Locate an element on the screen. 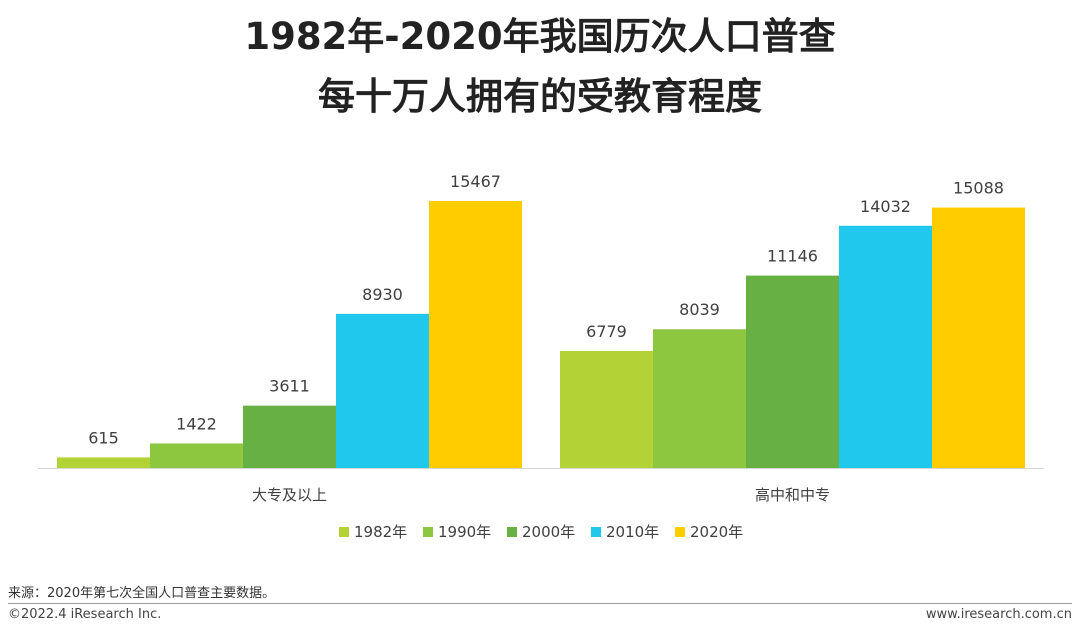 The width and height of the screenshot is (1080, 638). legend-label: 2020年 is located at coordinates (716, 532).